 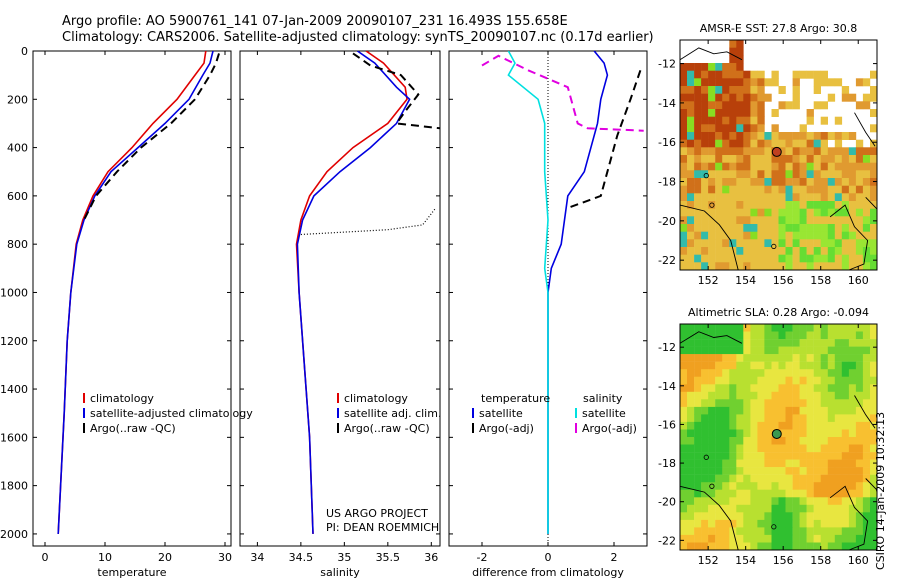 I want to click on sla-map-title: Altimetric SLA: 0.28 Argo: -0.094, so click(x=778, y=312).